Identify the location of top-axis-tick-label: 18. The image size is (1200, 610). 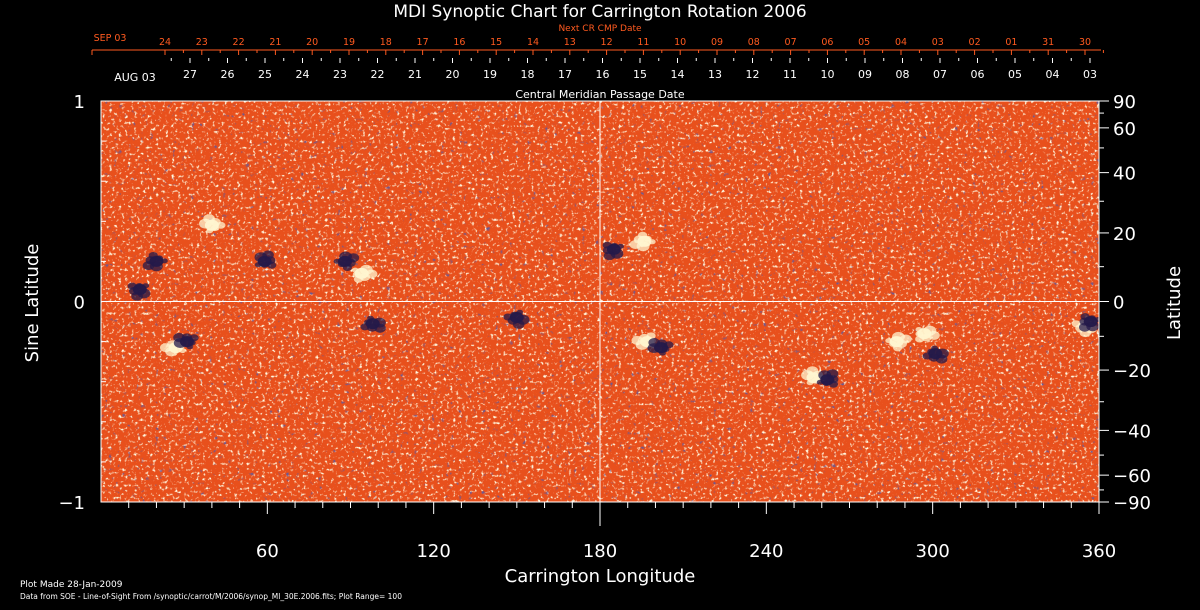
(386, 42).